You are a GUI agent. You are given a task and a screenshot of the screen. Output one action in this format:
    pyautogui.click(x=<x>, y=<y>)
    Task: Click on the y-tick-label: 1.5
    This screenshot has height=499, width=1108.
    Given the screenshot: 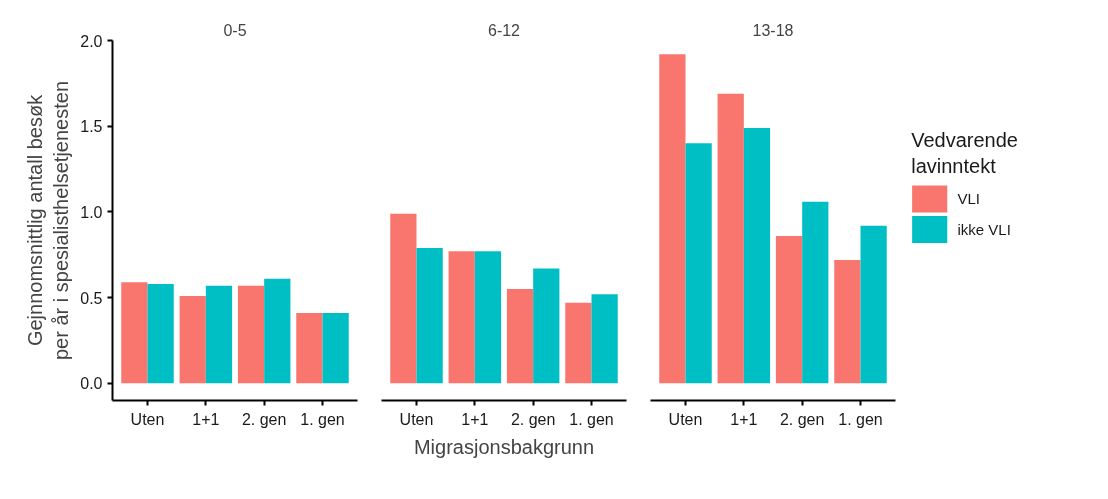 What is the action you would take?
    pyautogui.click(x=91, y=127)
    